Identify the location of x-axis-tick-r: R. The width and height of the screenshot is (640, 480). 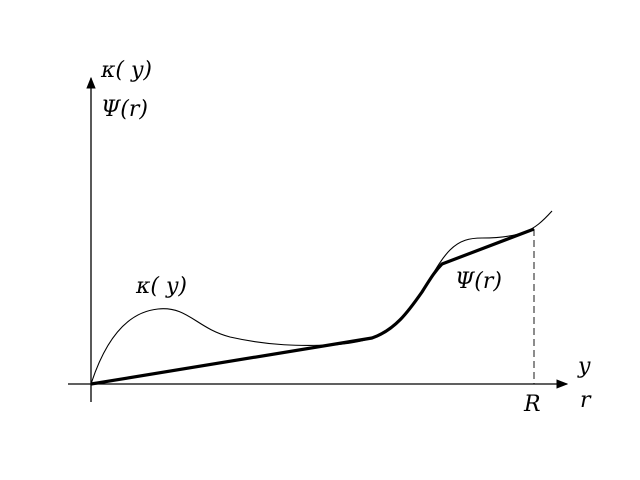
(532, 404).